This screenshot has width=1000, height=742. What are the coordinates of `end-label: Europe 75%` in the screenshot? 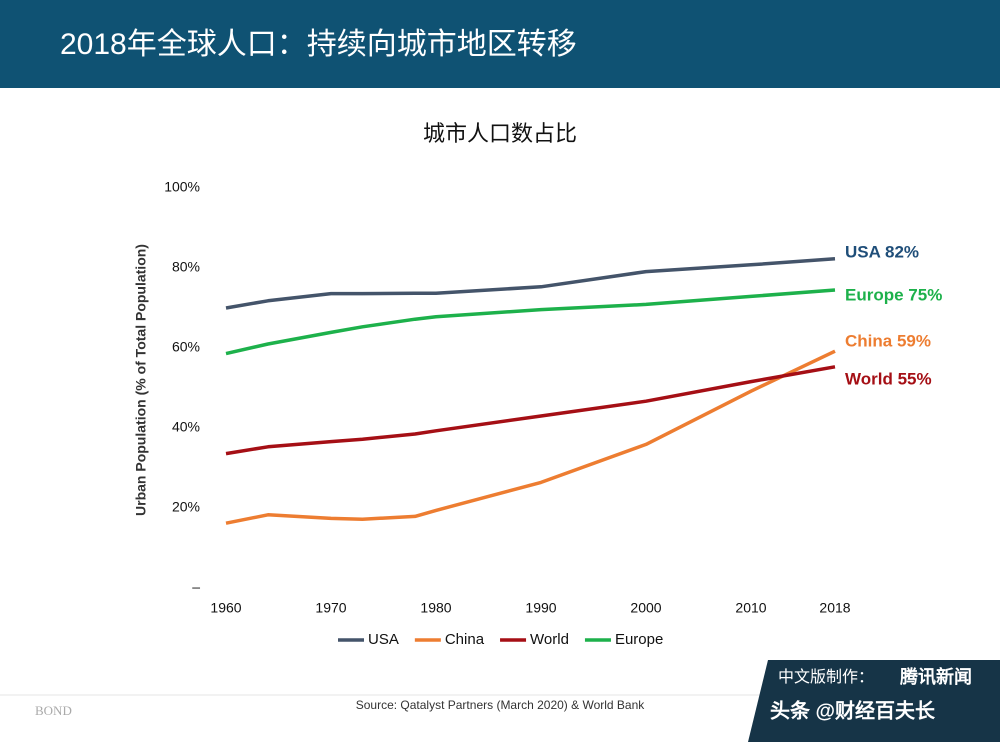 It's located at (893, 294).